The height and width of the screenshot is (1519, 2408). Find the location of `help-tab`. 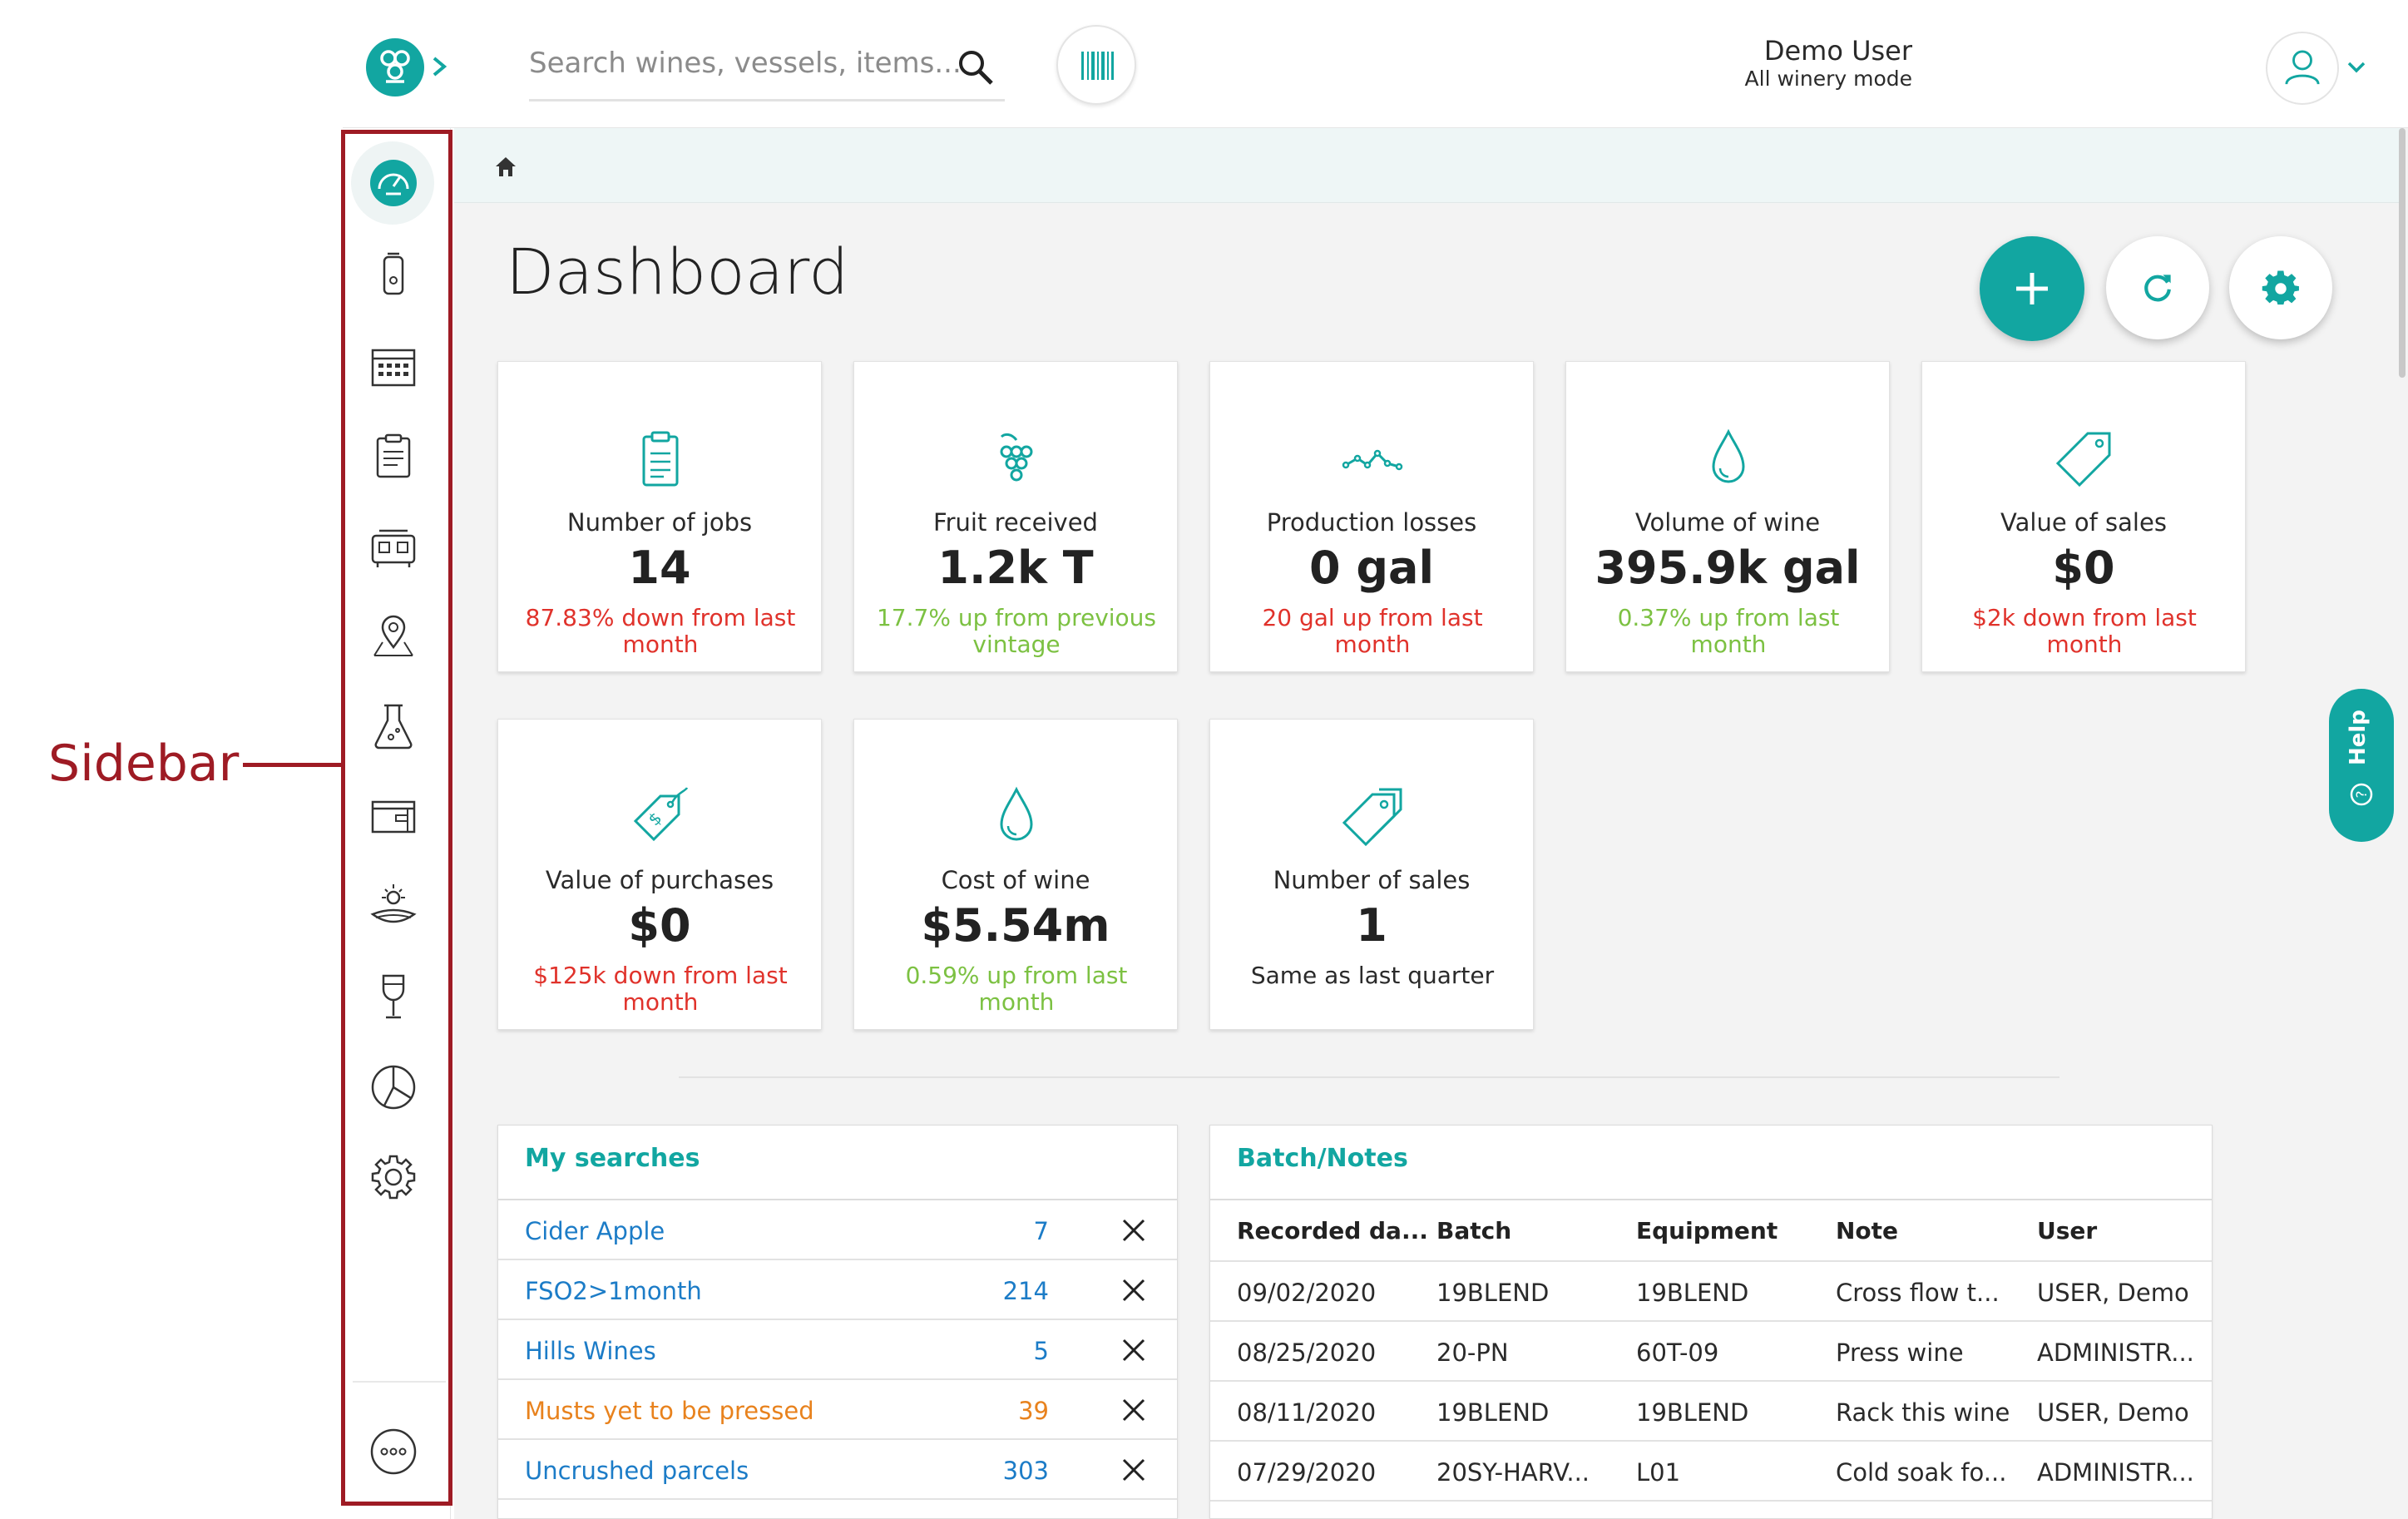

help-tab is located at coordinates (2361, 765).